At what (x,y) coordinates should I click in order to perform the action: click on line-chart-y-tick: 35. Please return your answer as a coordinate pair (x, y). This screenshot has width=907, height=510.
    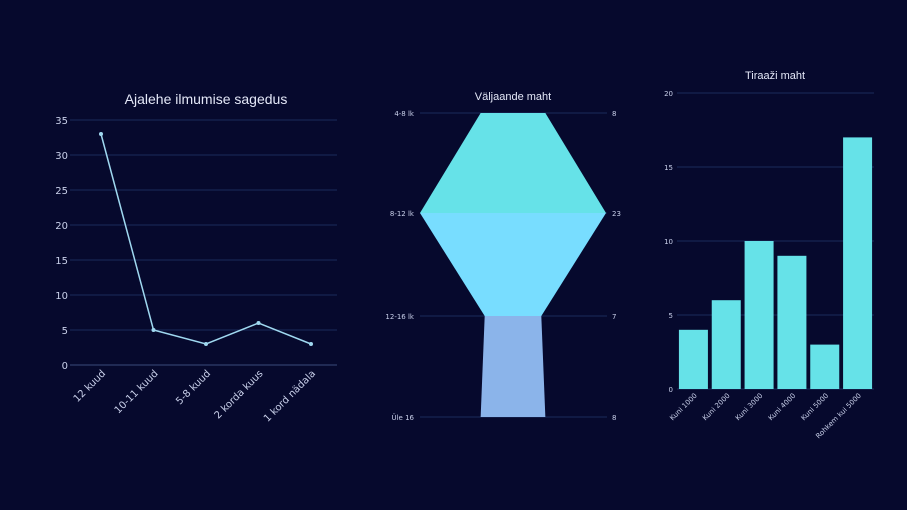
    Looking at the image, I should click on (61, 121).